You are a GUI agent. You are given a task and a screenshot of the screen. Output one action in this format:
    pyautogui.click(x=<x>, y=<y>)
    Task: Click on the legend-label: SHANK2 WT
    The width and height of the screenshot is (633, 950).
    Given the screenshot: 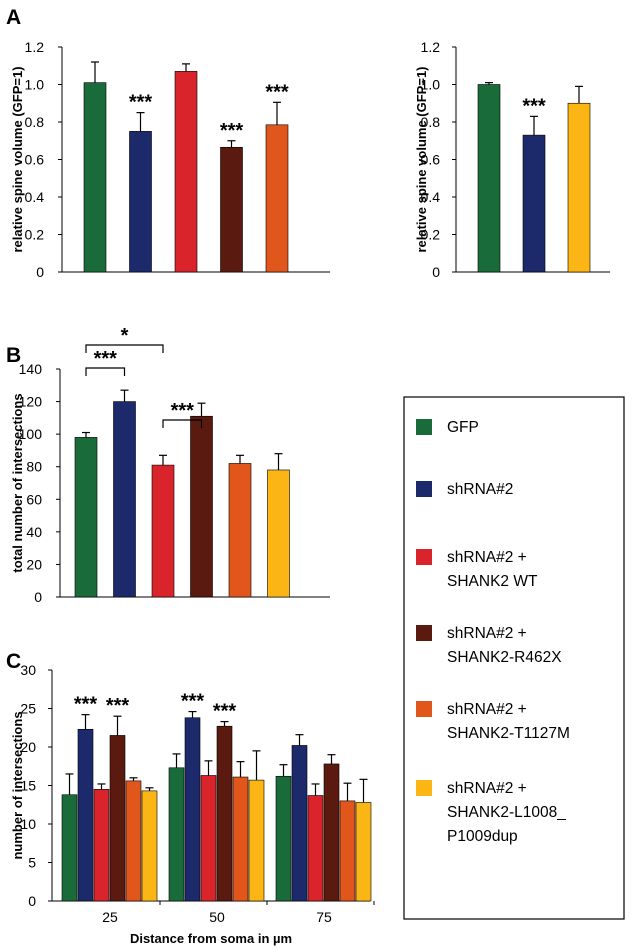 What is the action you would take?
    pyautogui.click(x=492, y=581)
    